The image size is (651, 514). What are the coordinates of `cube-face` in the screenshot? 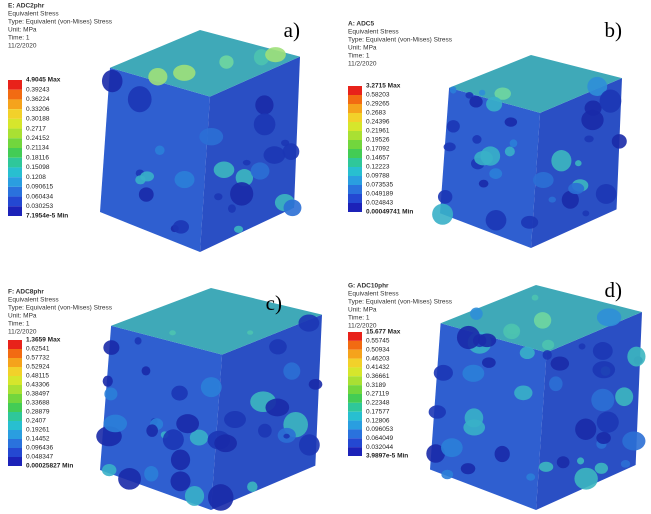 It's located at (155, 160).